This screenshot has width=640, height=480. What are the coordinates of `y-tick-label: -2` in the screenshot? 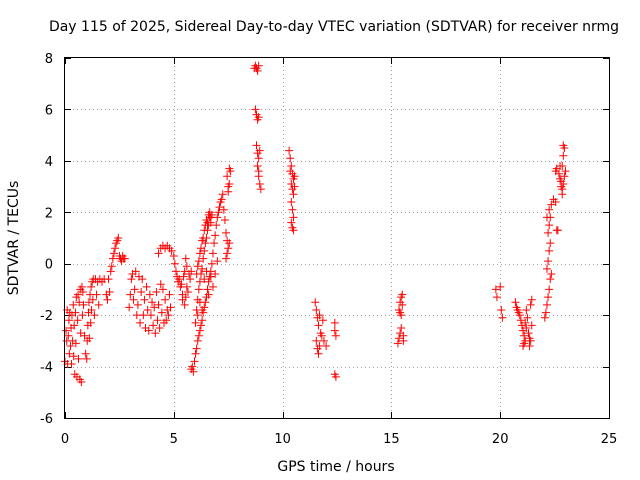 It's located at (46, 316).